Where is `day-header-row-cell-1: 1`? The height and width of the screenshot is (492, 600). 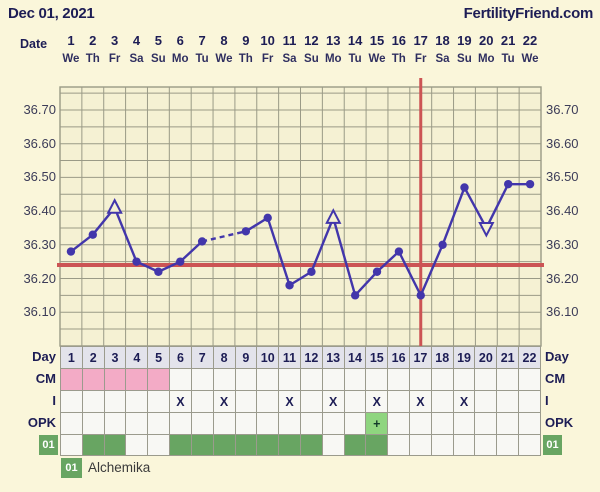 day-header-row-cell-1: 1 is located at coordinates (72, 357).